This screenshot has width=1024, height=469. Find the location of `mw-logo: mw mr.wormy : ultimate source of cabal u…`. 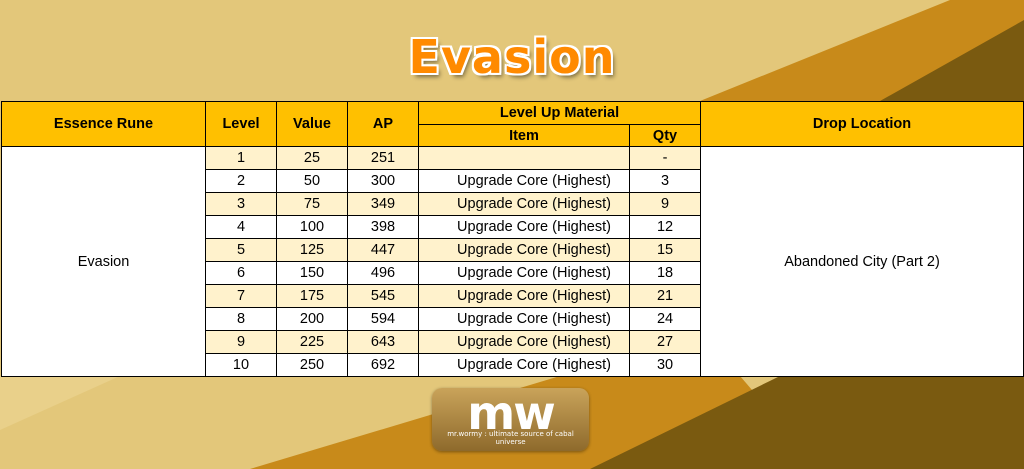

mw-logo: mw mr.wormy : ultimate source of cabal u… is located at coordinates (510, 418).